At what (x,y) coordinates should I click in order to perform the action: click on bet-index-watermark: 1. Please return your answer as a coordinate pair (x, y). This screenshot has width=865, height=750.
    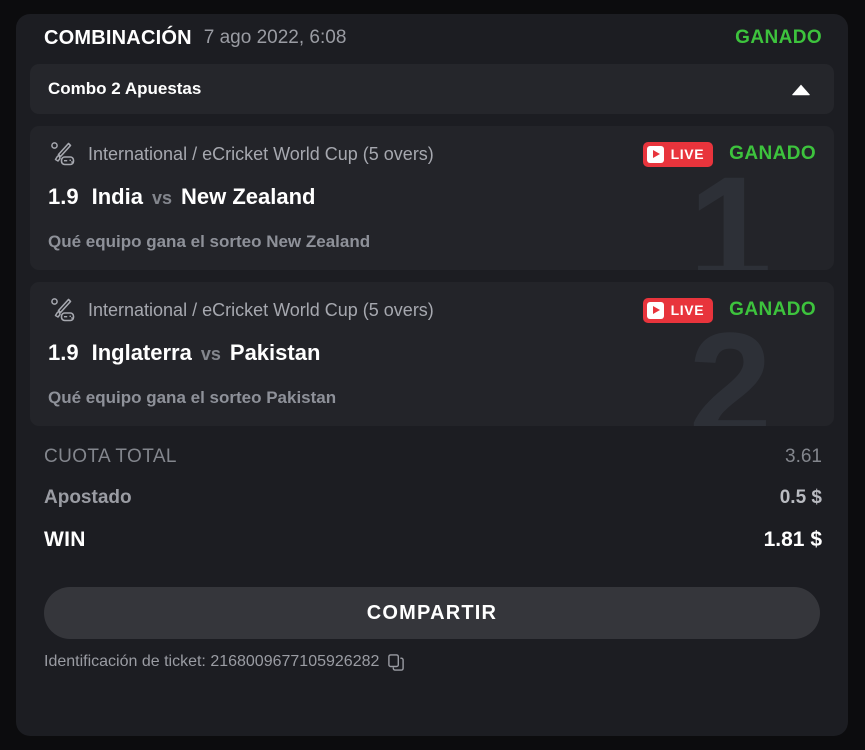
    Looking at the image, I should click on (730, 207).